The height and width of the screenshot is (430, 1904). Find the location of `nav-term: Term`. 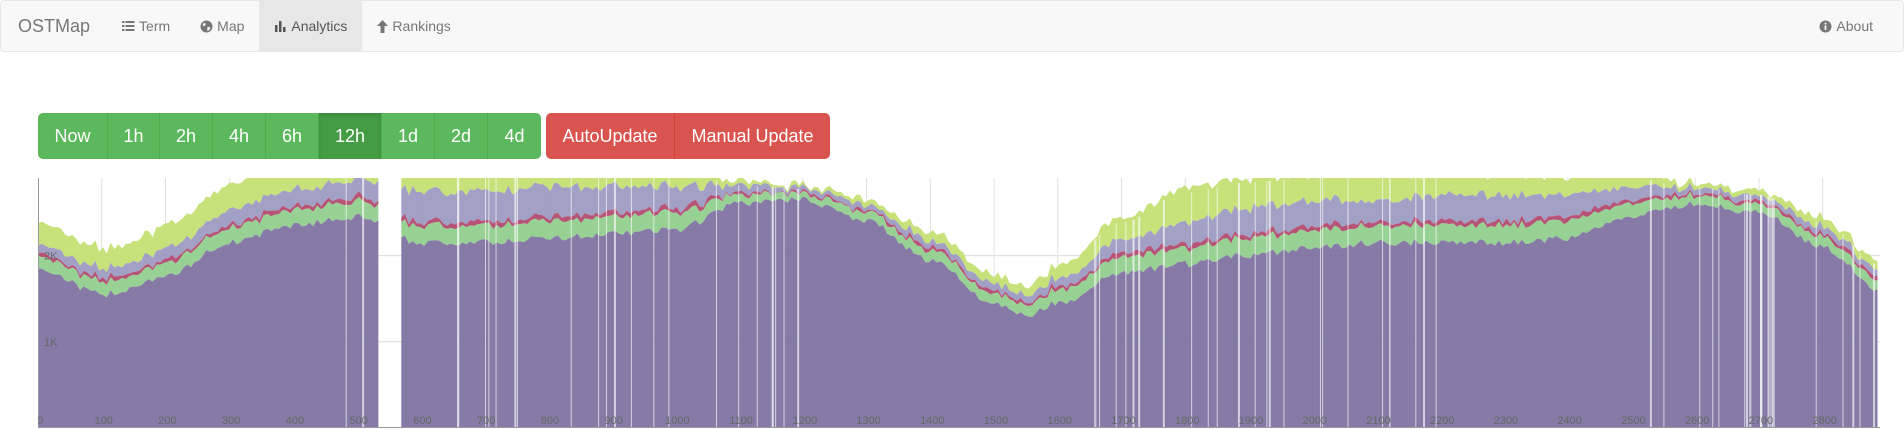

nav-term: Term is located at coordinates (146, 26).